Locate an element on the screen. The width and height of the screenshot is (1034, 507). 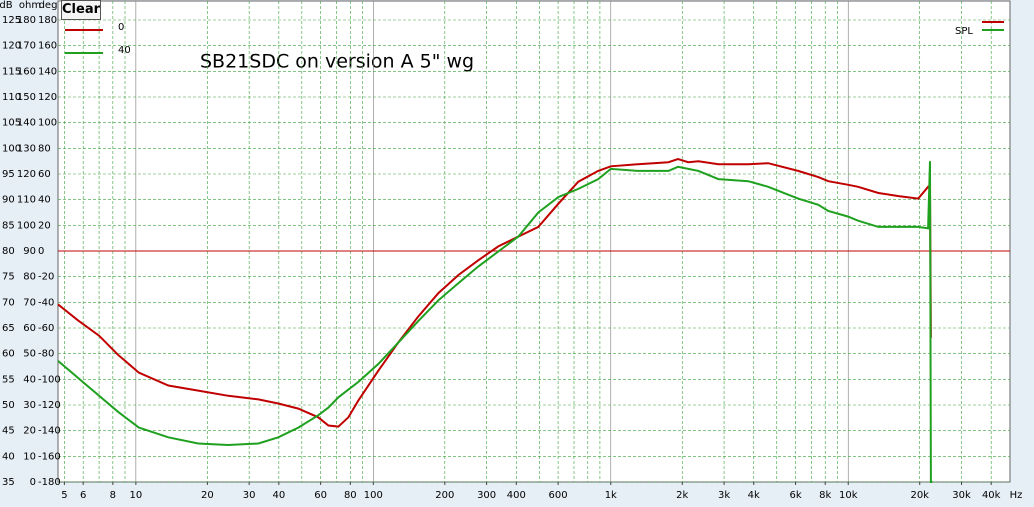
x-tick-label: 8k is located at coordinates (825, 495).